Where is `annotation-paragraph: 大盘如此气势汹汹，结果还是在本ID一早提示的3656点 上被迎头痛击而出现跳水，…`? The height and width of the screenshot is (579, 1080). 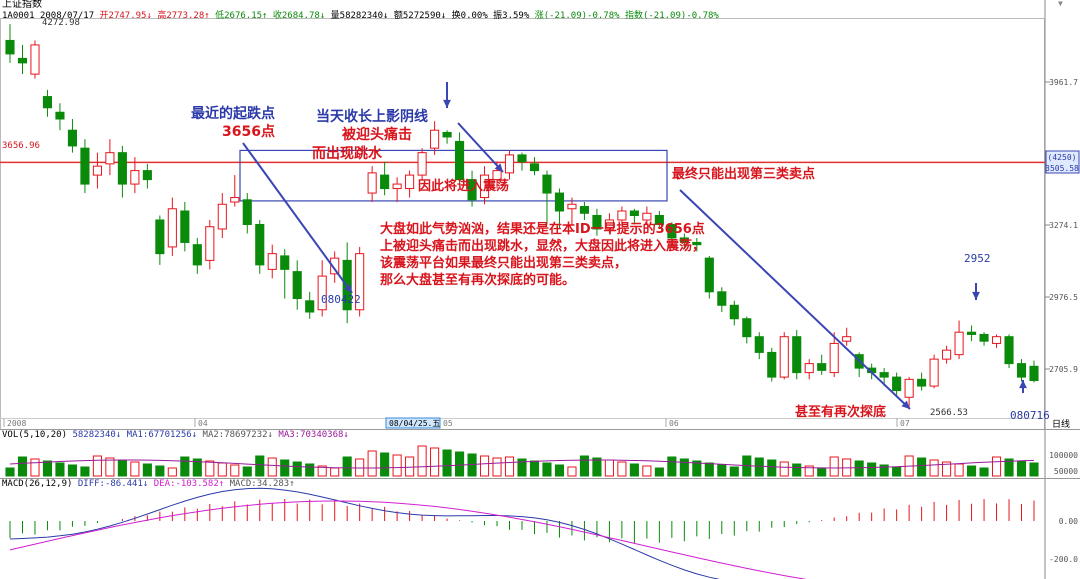
annotation-paragraph: 大盘如此气势汹汹，结果还是在本ID一早提示的3656点 上被迎头痛击而出现跳水，… is located at coordinates (542, 255).